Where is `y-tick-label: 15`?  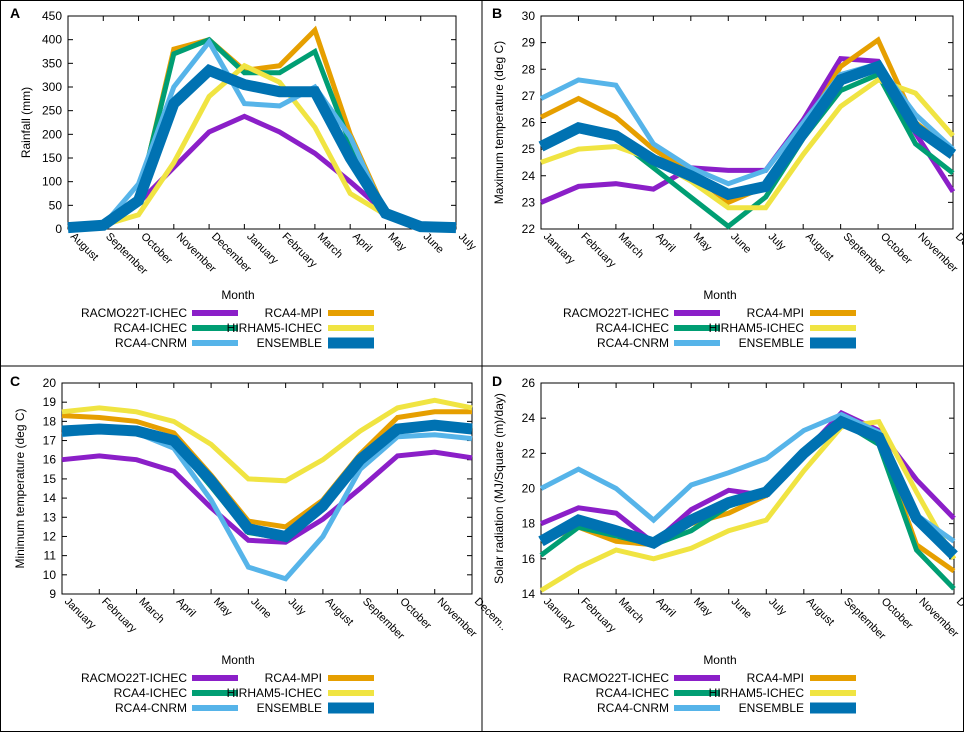
y-tick-label: 15 is located at coordinates (50, 479).